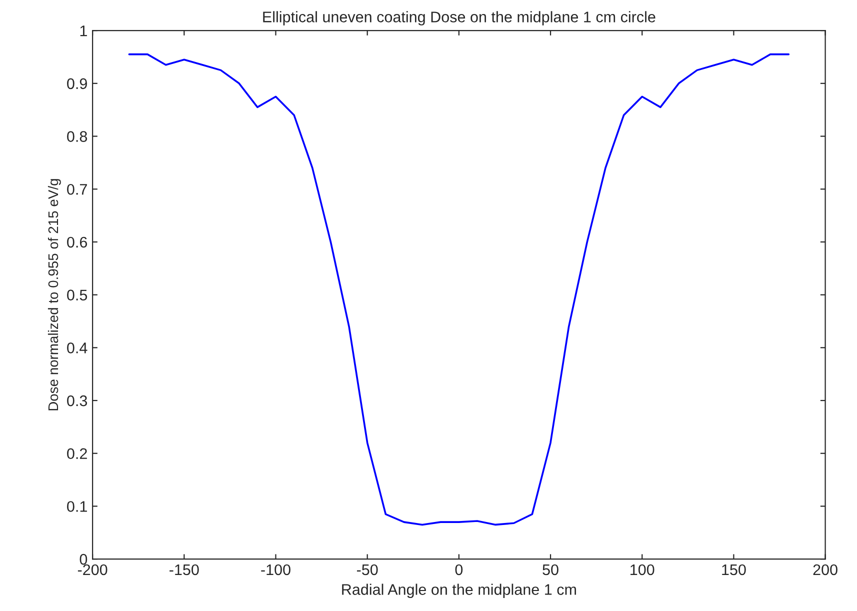  I want to click on y-tick-label: 0, so click(84, 559).